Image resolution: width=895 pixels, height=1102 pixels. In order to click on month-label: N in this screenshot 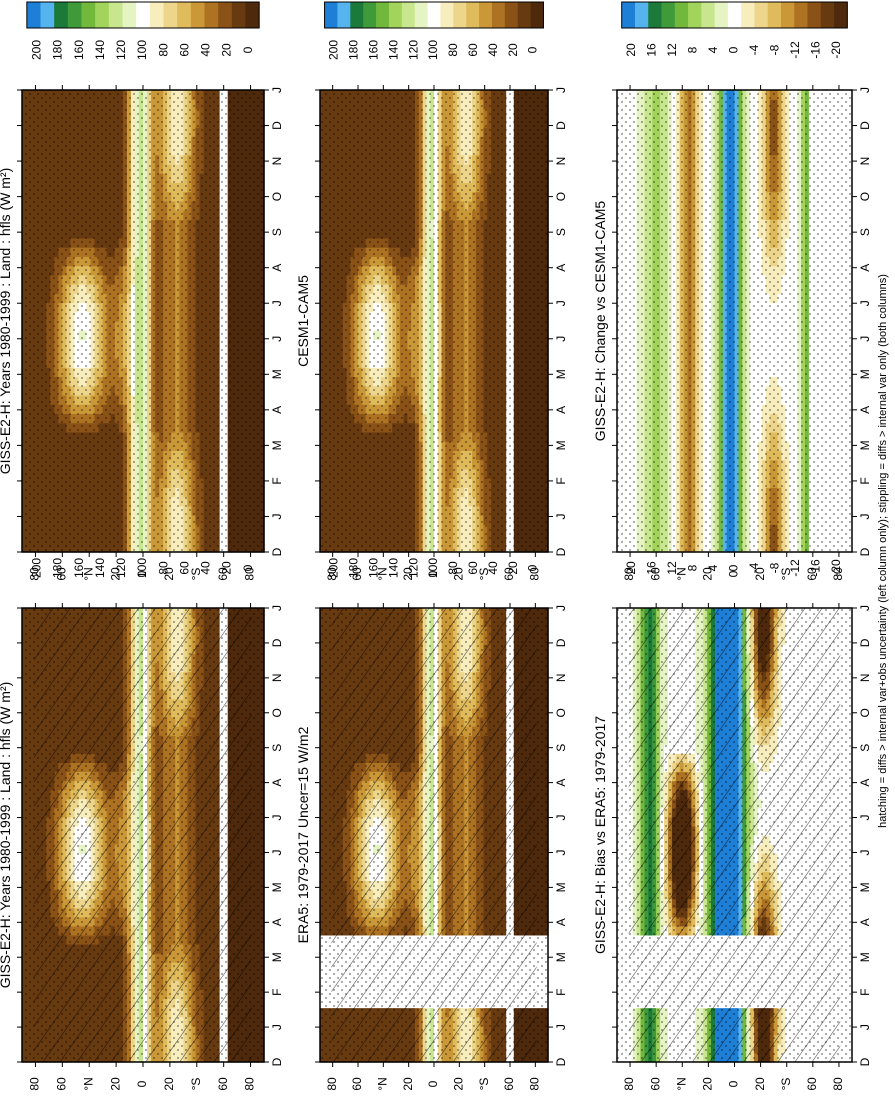, I will do `click(277, 678)`.